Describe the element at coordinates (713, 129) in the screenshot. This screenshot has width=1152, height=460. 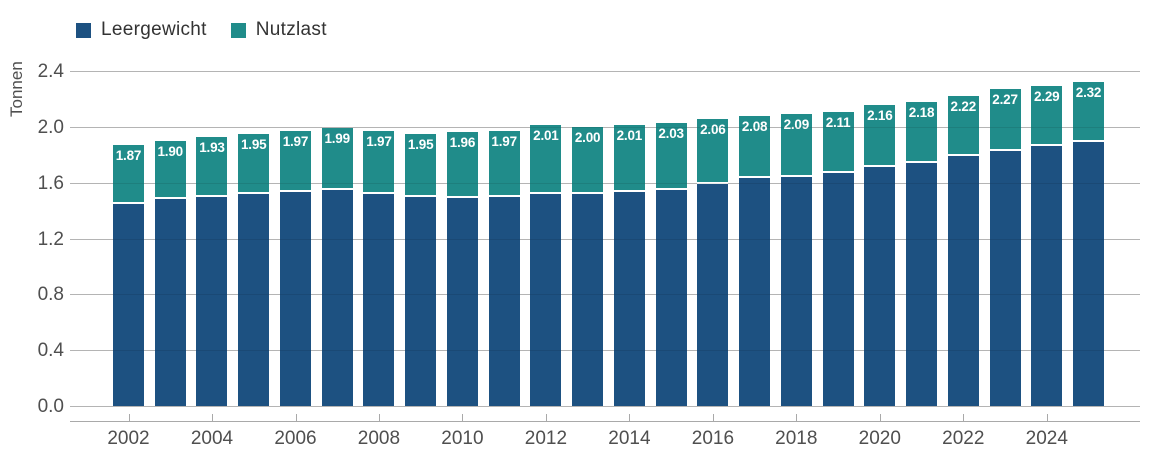
I see `bar-total-label: 2.06` at that location.